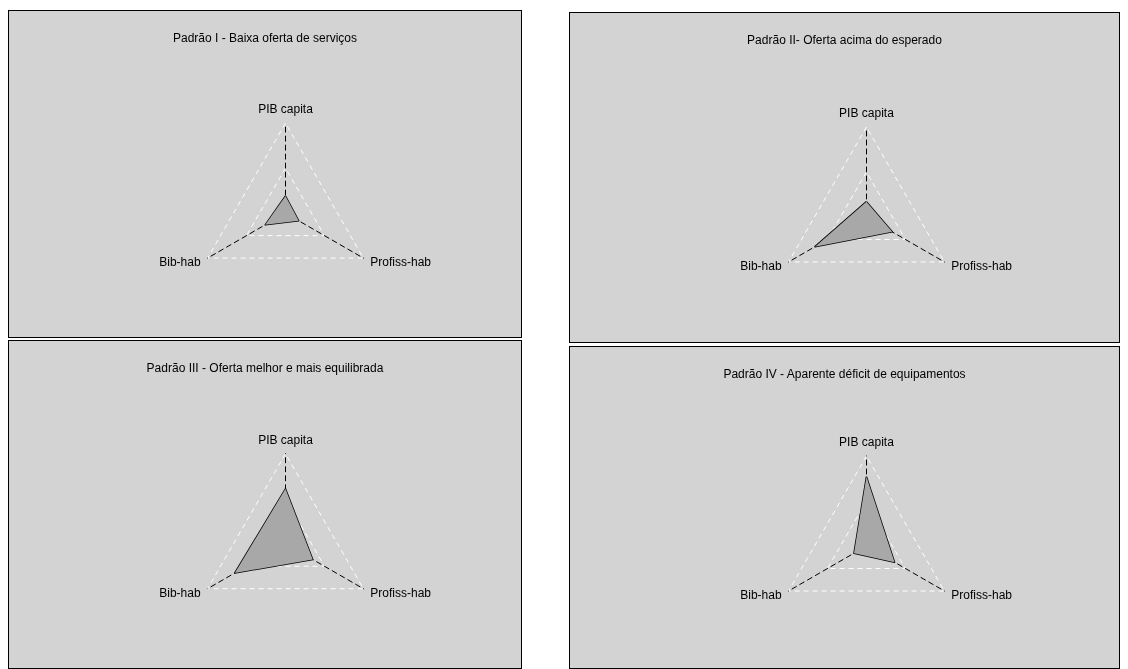 Image resolution: width=1128 pixels, height=669 pixels. What do you see at coordinates (844, 374) in the screenshot?
I see `chart-title: Padrão IV - Aparente déficit de equipamentos` at bounding box center [844, 374].